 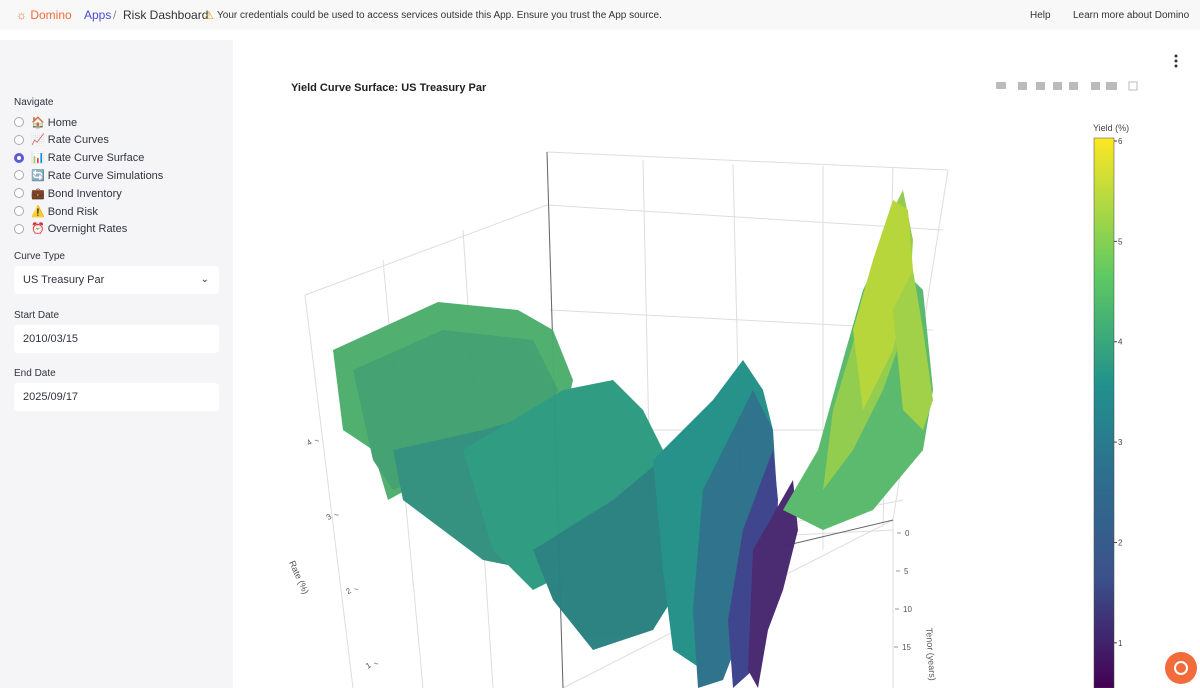 What do you see at coordinates (204, 279) in the screenshot?
I see `chevron: ⌄` at bounding box center [204, 279].